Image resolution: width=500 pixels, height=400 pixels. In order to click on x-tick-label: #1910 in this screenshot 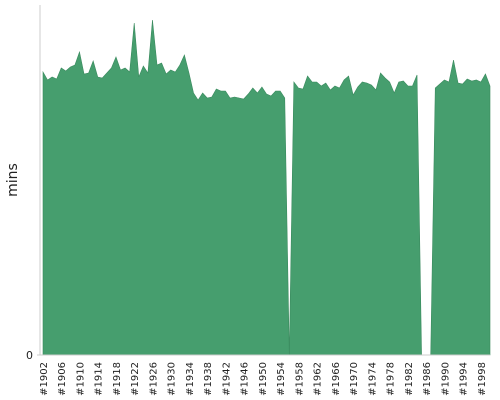, I will do `click(80, 379)`.